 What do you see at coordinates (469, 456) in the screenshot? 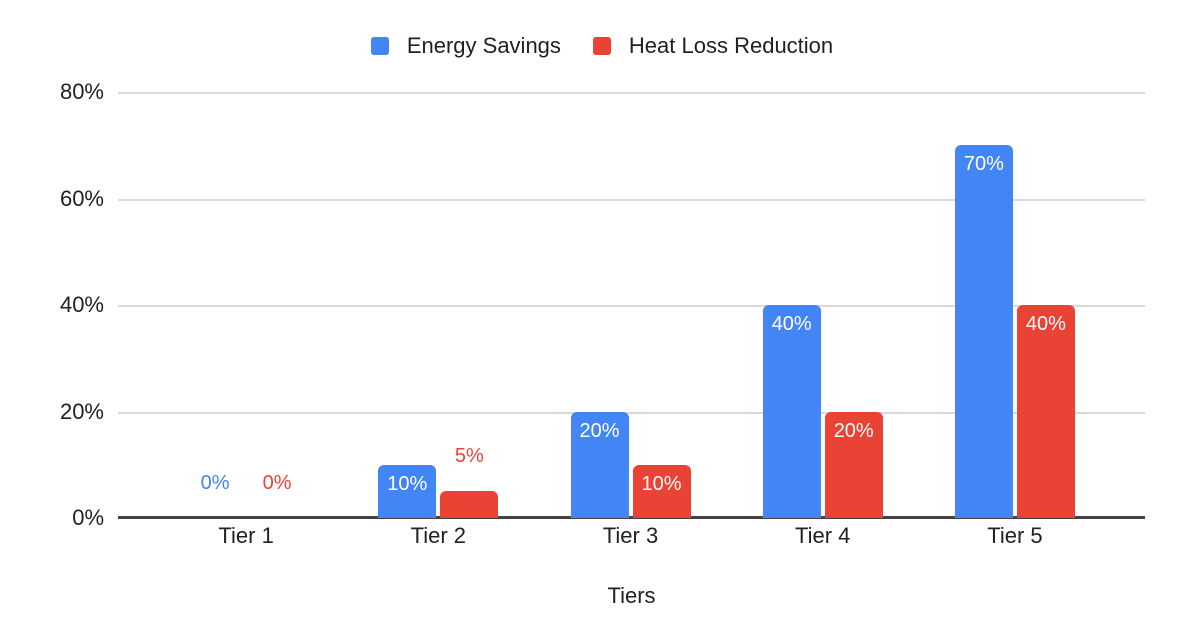
I see `bar-value-label: 5%` at bounding box center [469, 456].